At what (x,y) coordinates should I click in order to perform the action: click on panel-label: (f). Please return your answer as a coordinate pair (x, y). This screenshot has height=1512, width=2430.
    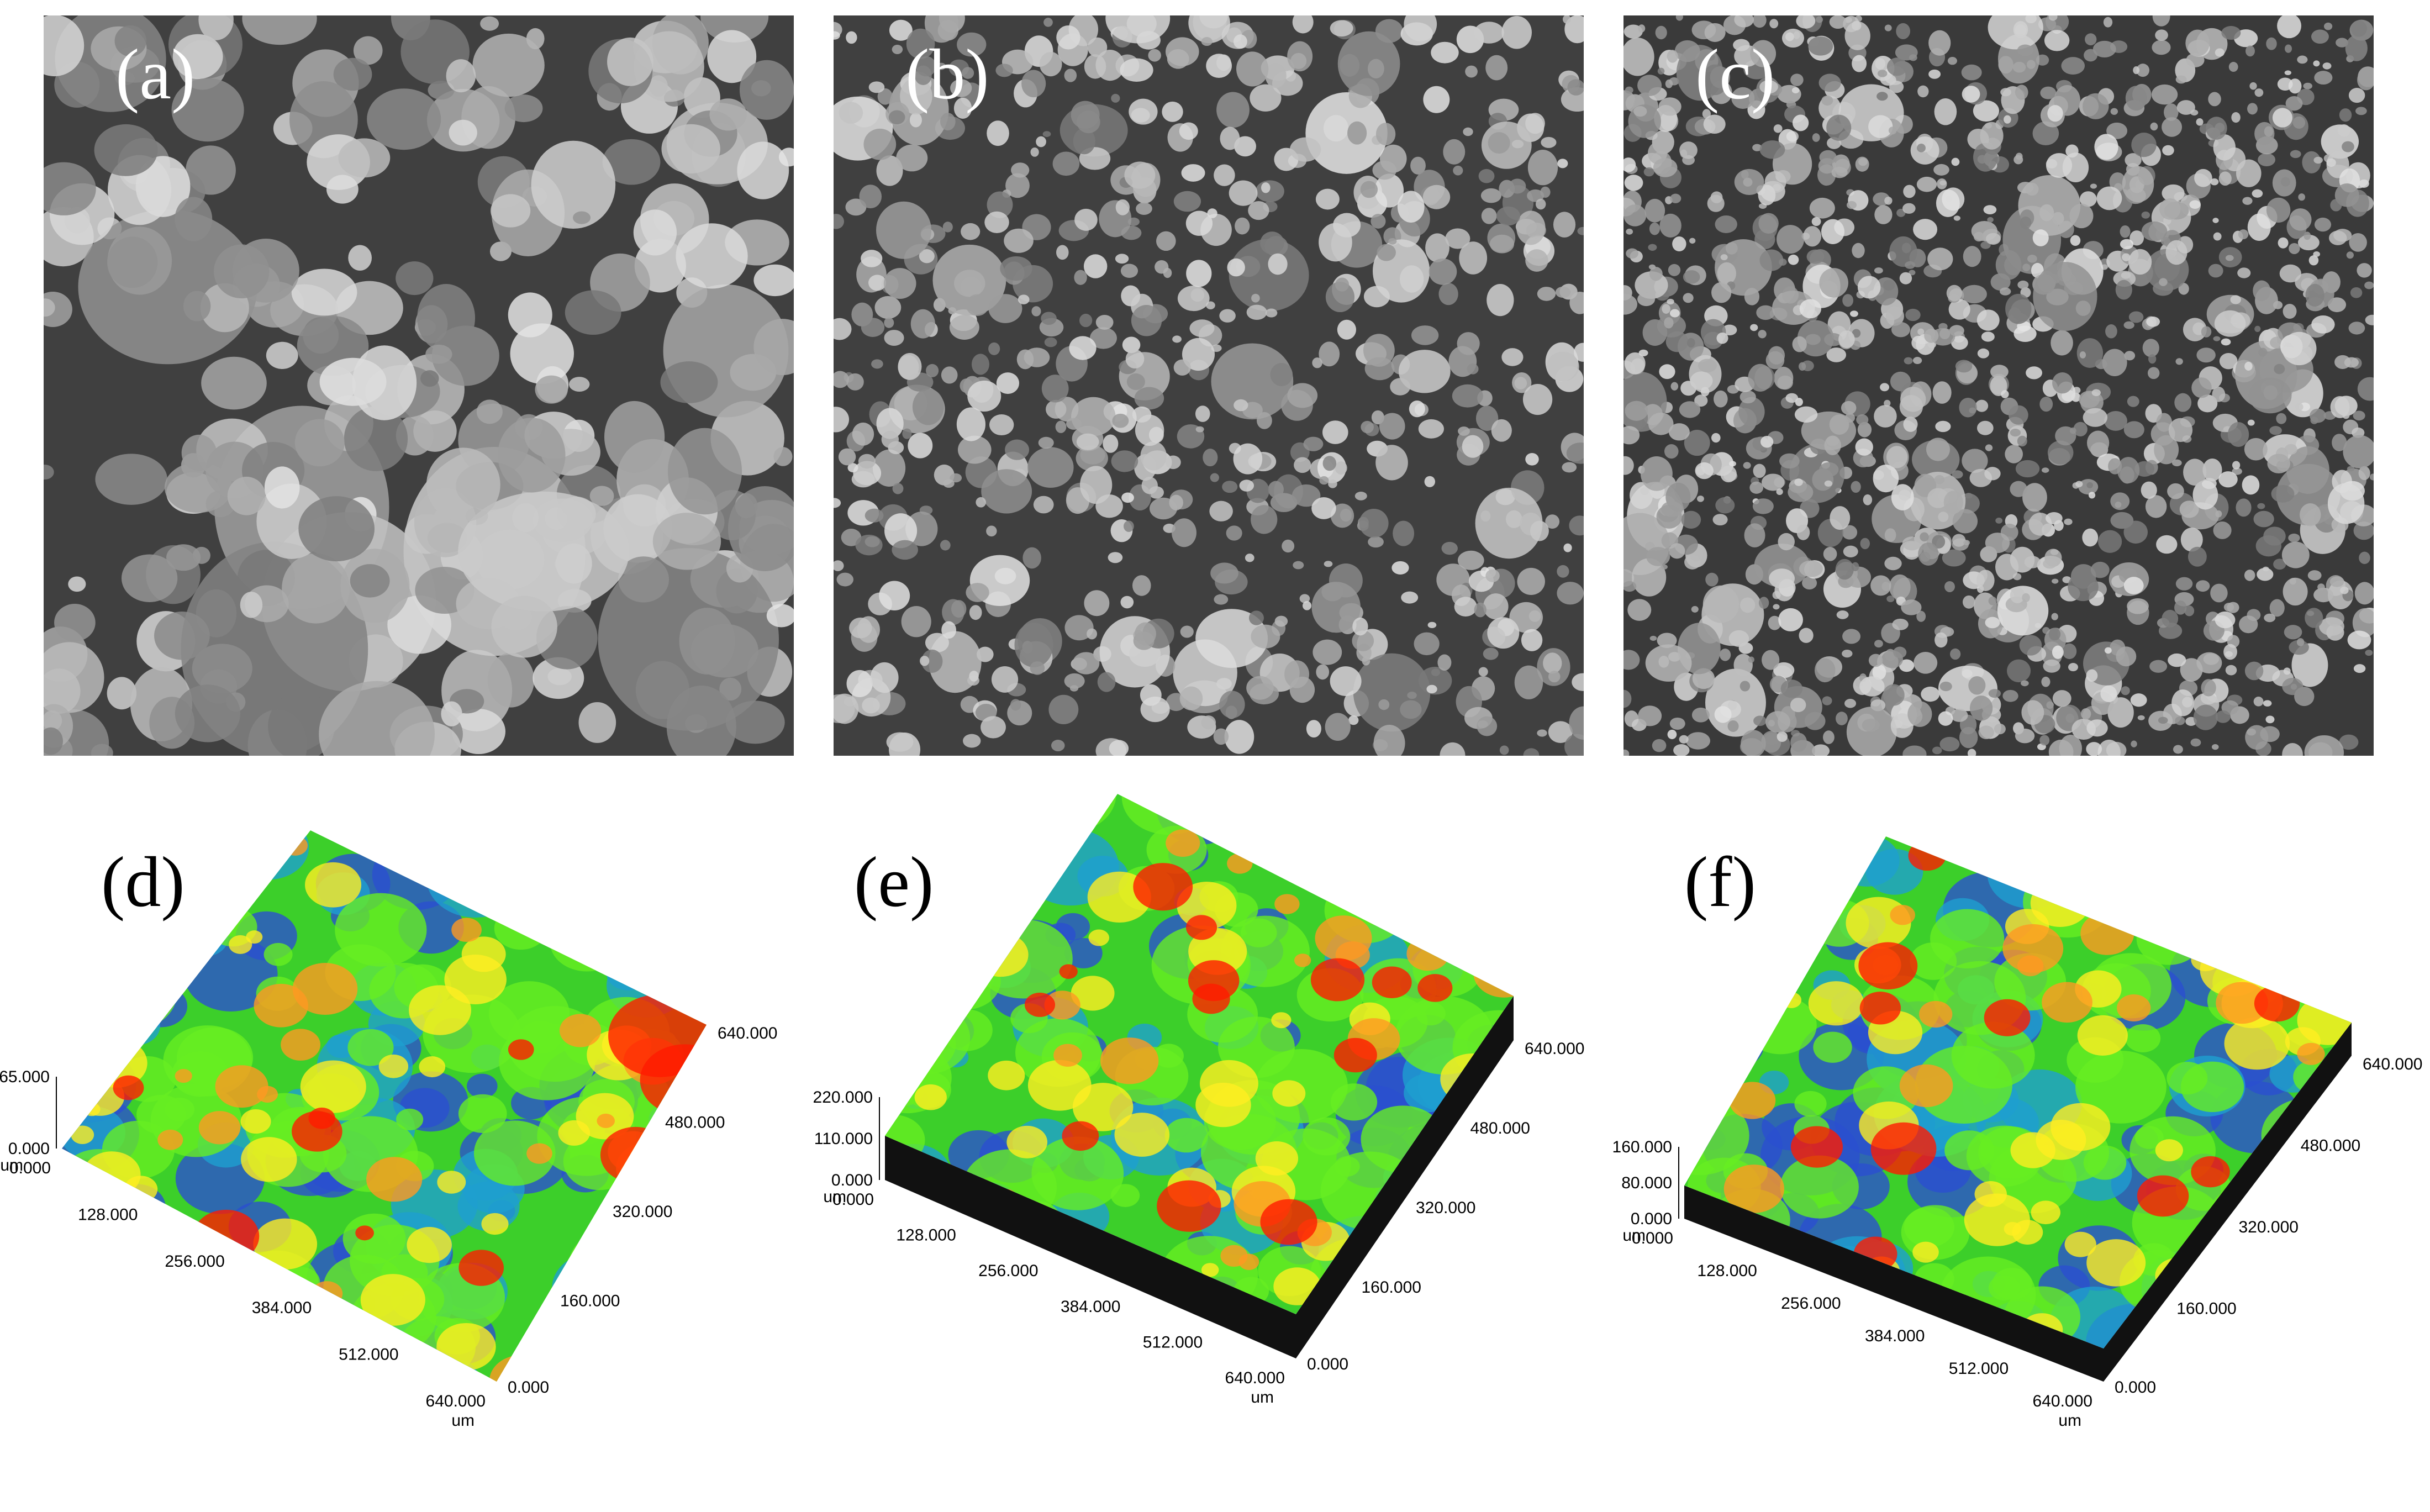
    Looking at the image, I should click on (1720, 882).